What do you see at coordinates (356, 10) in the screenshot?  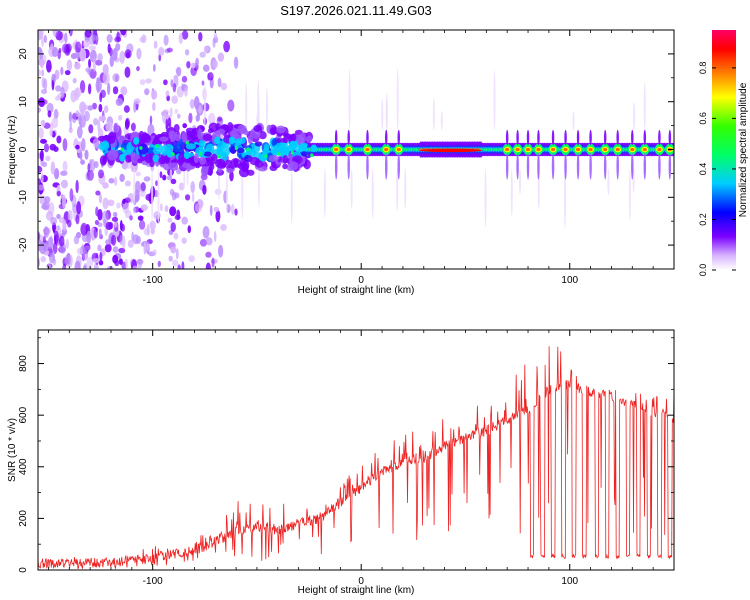 I see `chart-title: S197.2026.021.11.49.G03` at bounding box center [356, 10].